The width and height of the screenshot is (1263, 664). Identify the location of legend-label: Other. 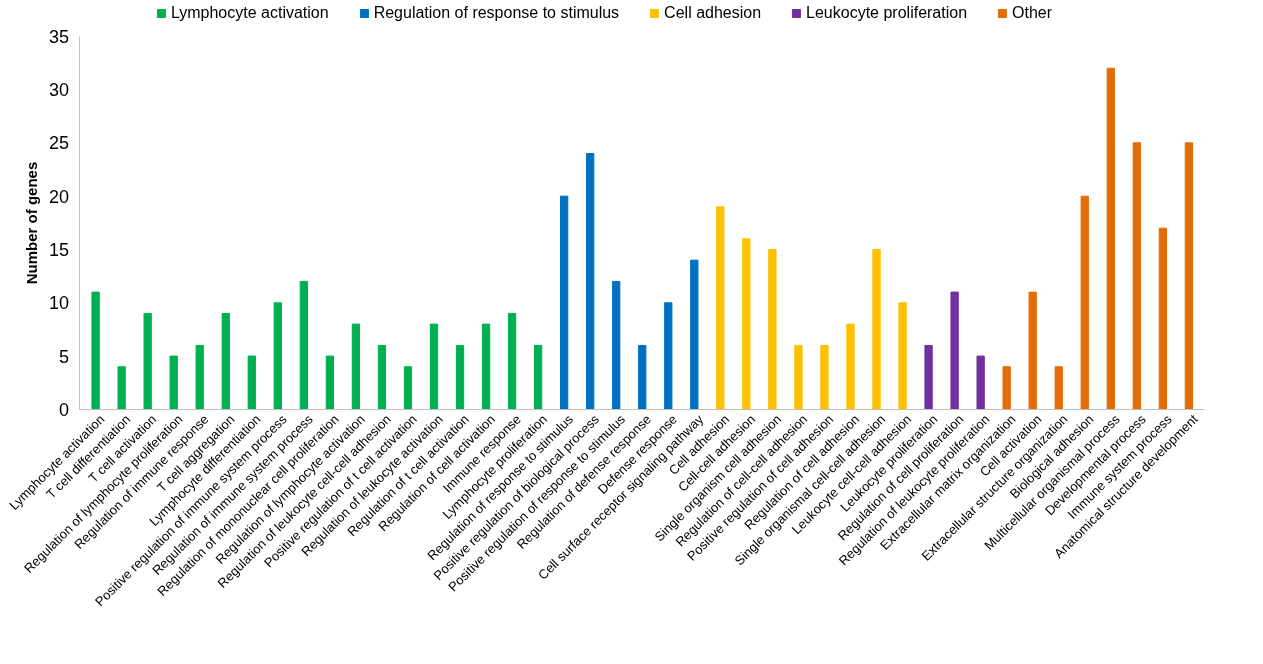
(1032, 13).